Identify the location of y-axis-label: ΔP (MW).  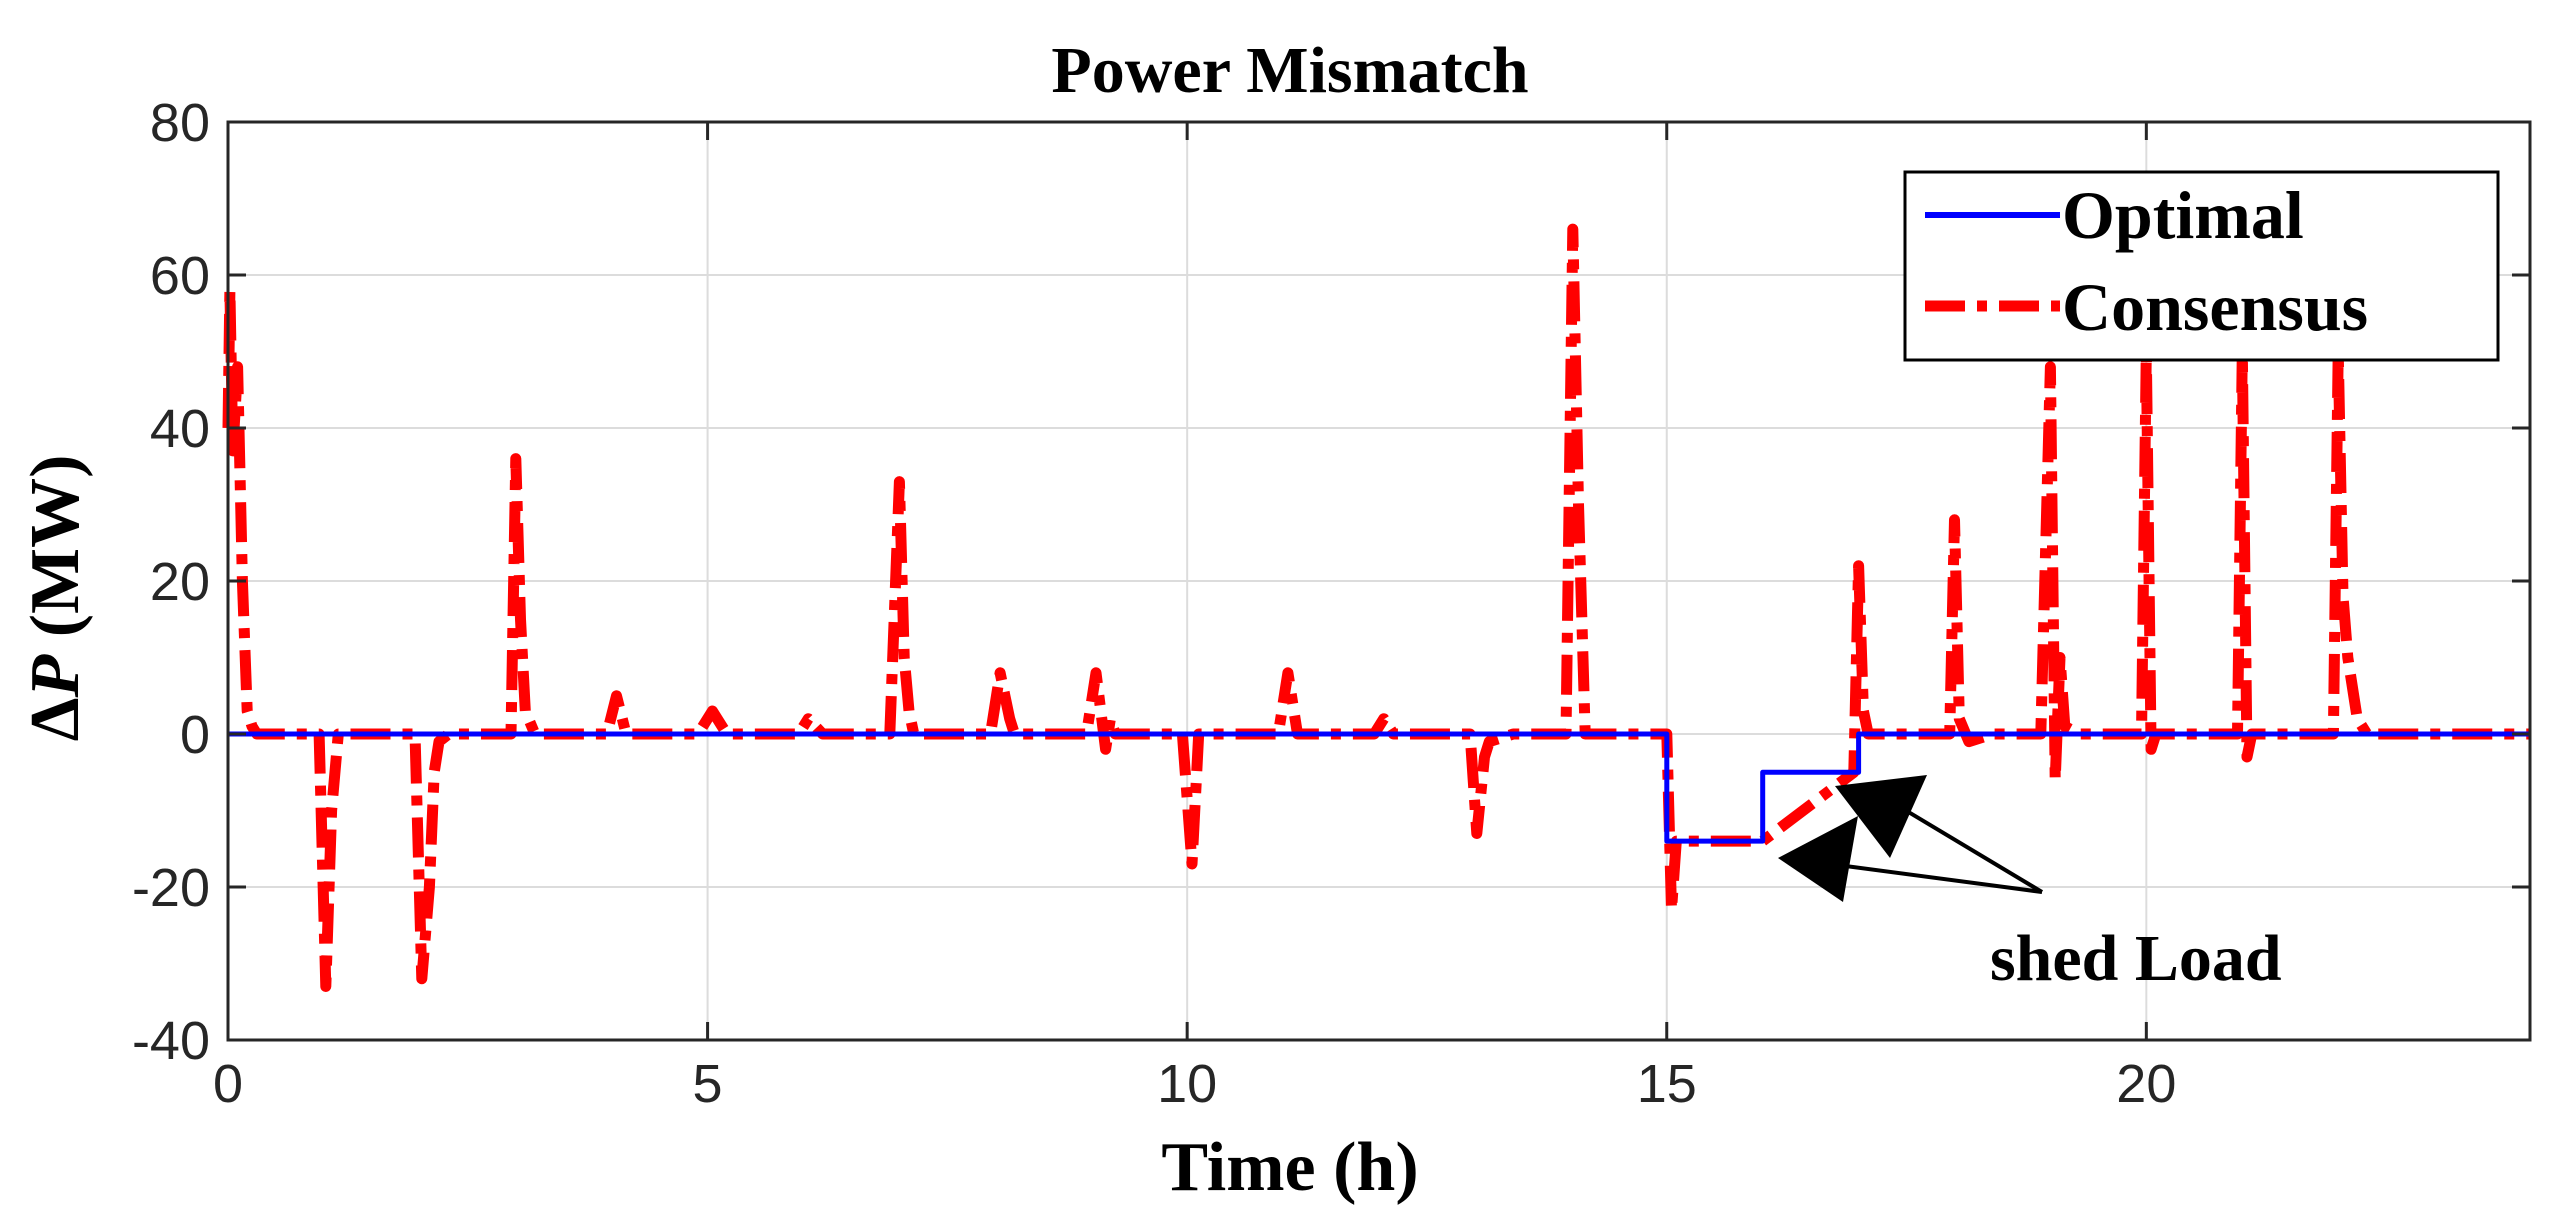
(55, 598).